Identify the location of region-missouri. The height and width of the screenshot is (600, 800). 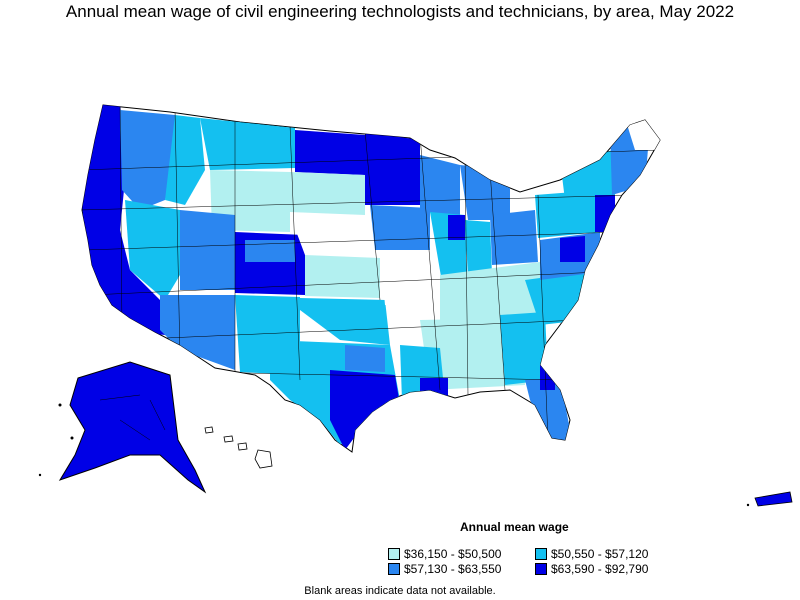
(412, 280).